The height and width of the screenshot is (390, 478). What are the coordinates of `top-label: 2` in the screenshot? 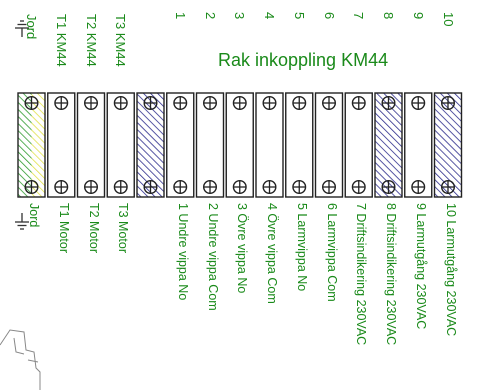 It's located at (210, 16).